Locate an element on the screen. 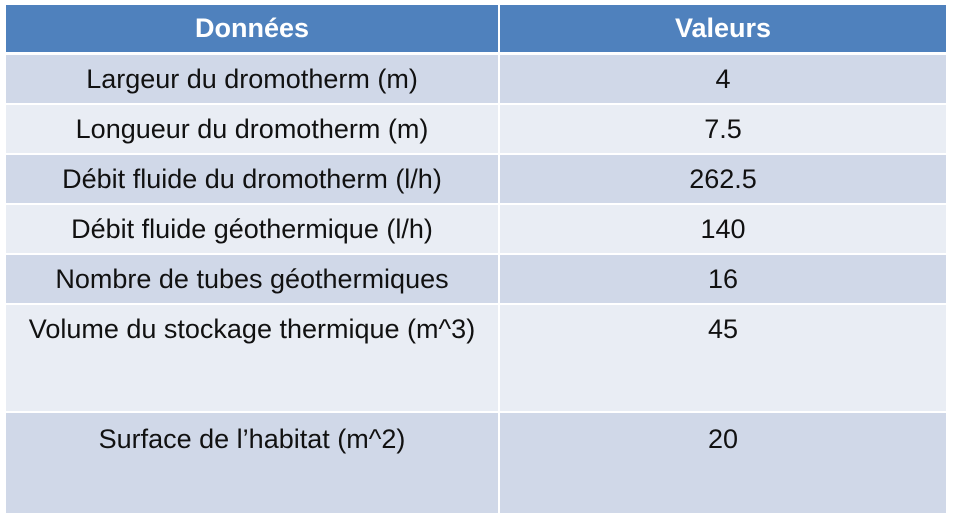 Image resolution: width=953 pixels, height=522 pixels. header-row: Données Valeurs is located at coordinates (476, 30).